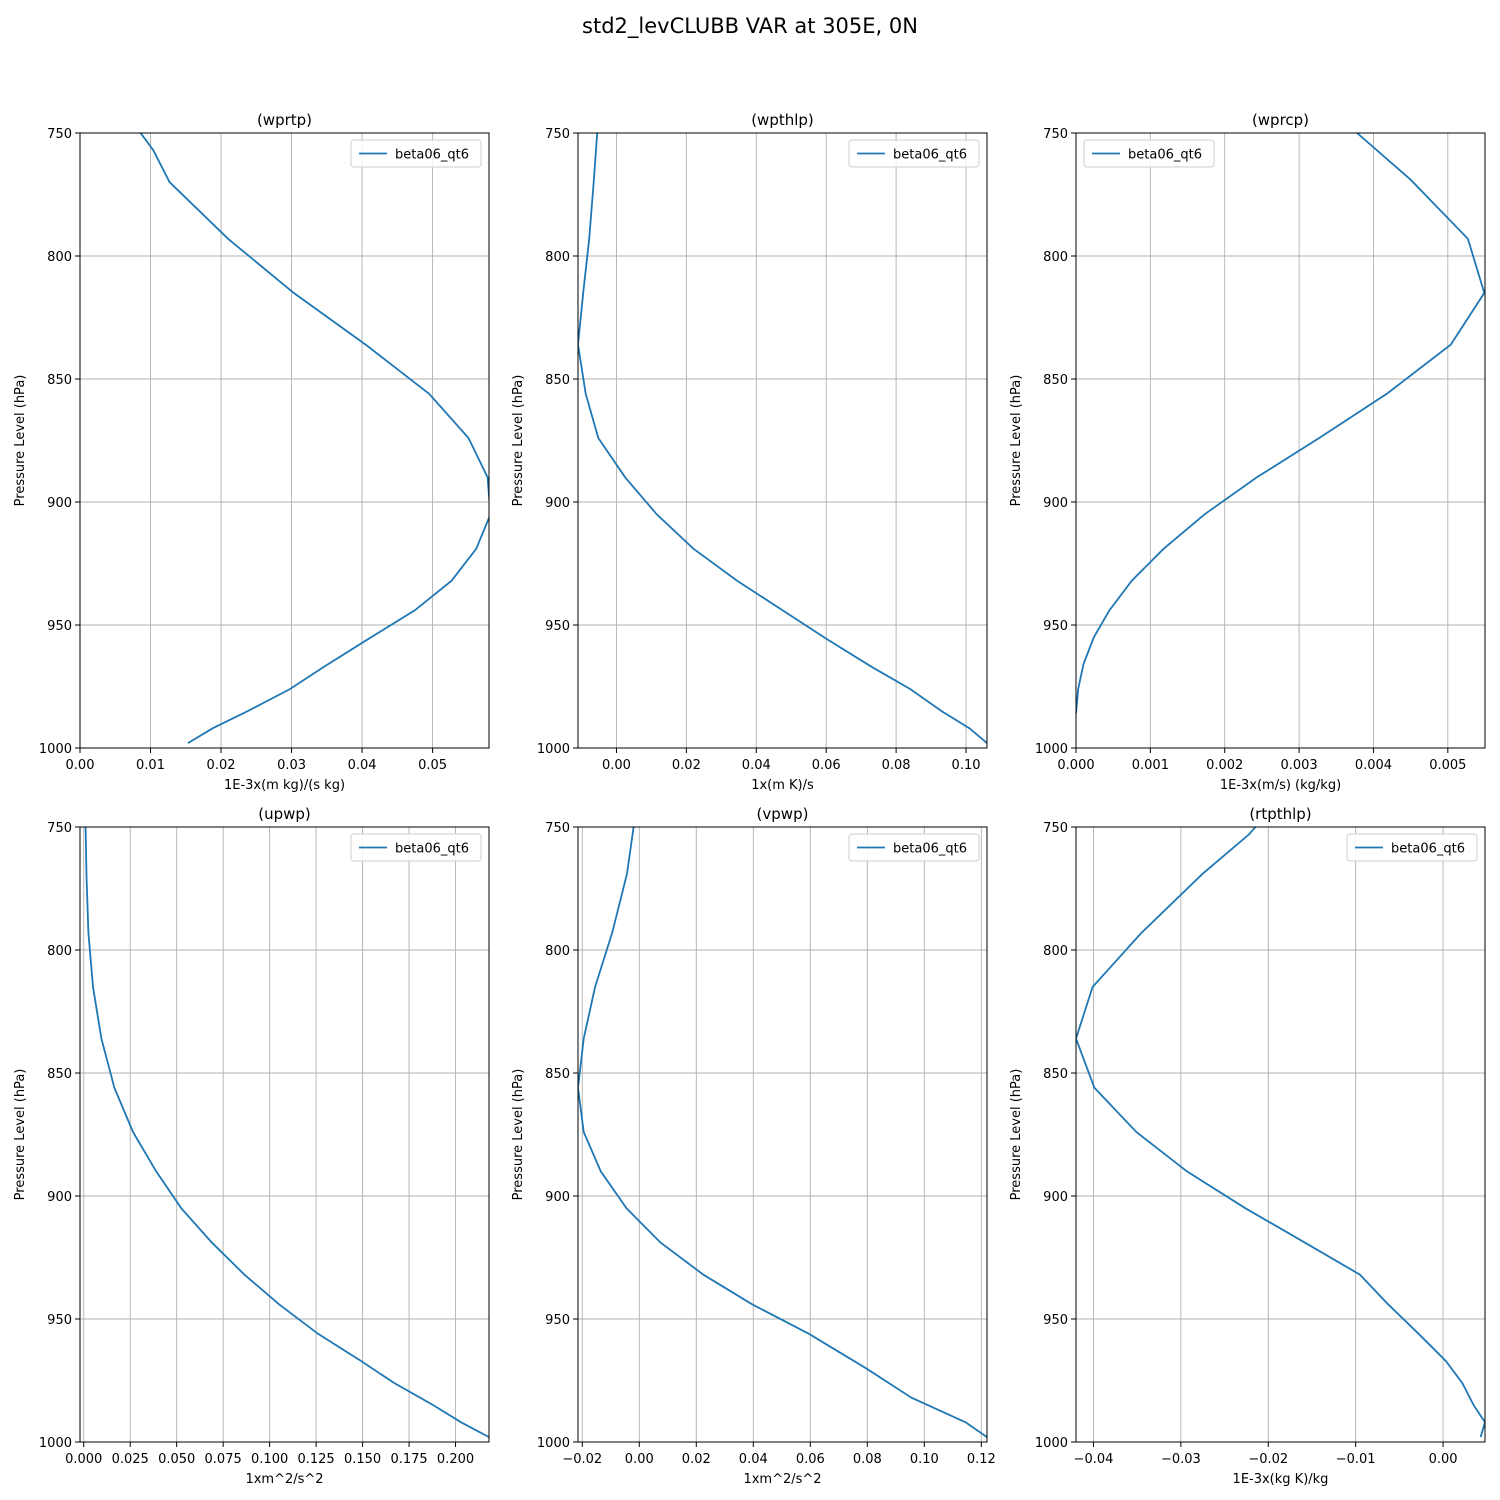 The height and width of the screenshot is (1500, 1500). Describe the element at coordinates (1280, 814) in the screenshot. I see `subplot-title: (rtpthlp)` at that location.